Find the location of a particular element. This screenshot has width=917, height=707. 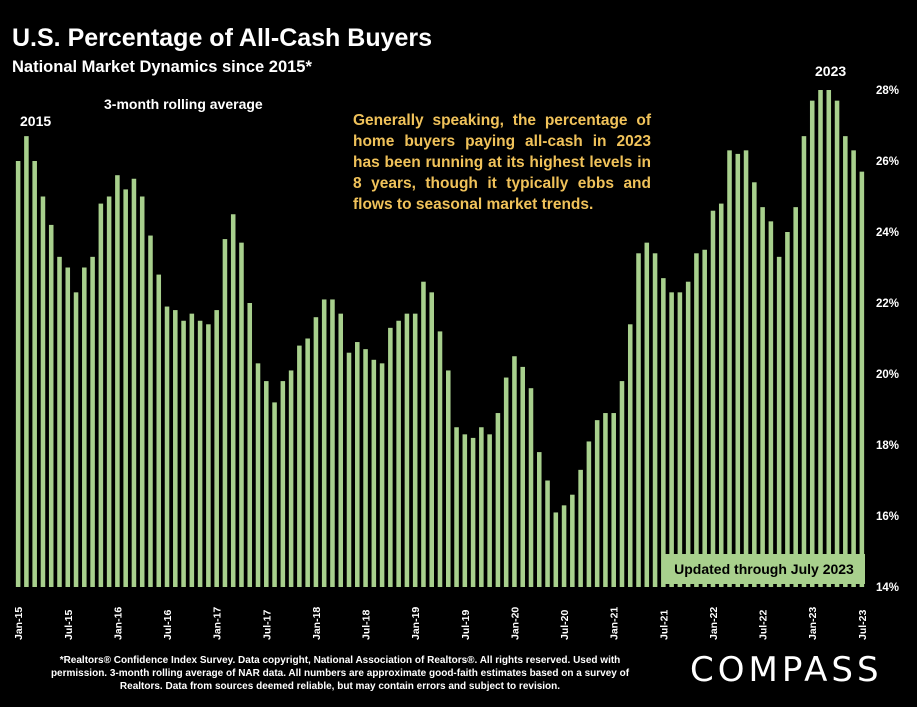

y-tick-label: 14% is located at coordinates (887, 588).